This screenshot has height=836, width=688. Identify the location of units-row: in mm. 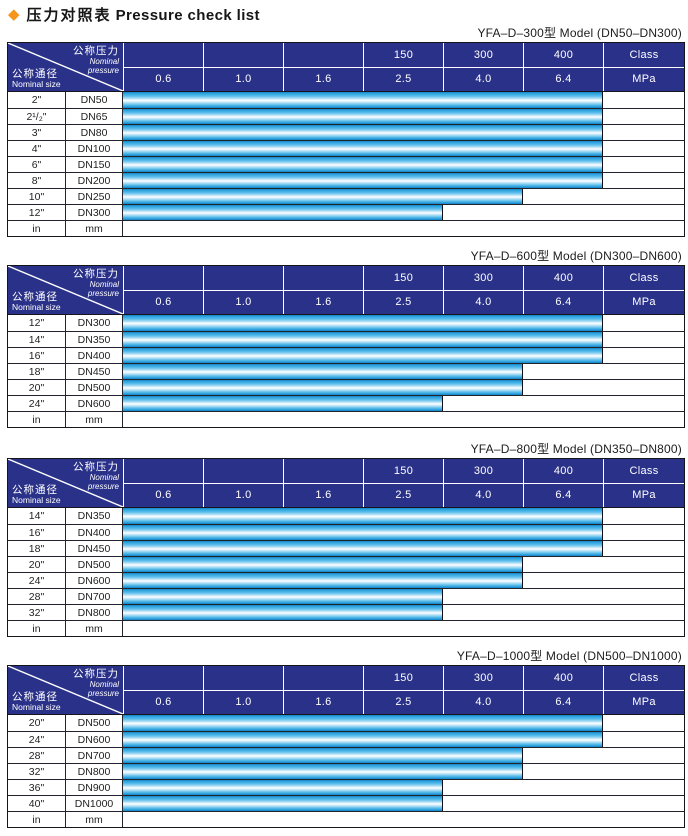
(346, 228).